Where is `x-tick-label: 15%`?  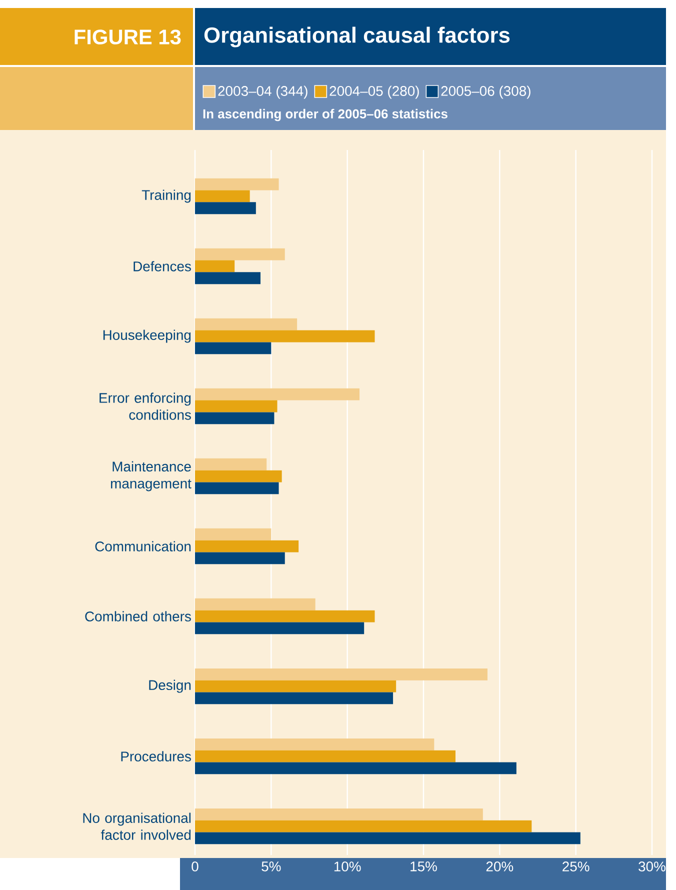
x-tick-label: 15% is located at coordinates (423, 867).